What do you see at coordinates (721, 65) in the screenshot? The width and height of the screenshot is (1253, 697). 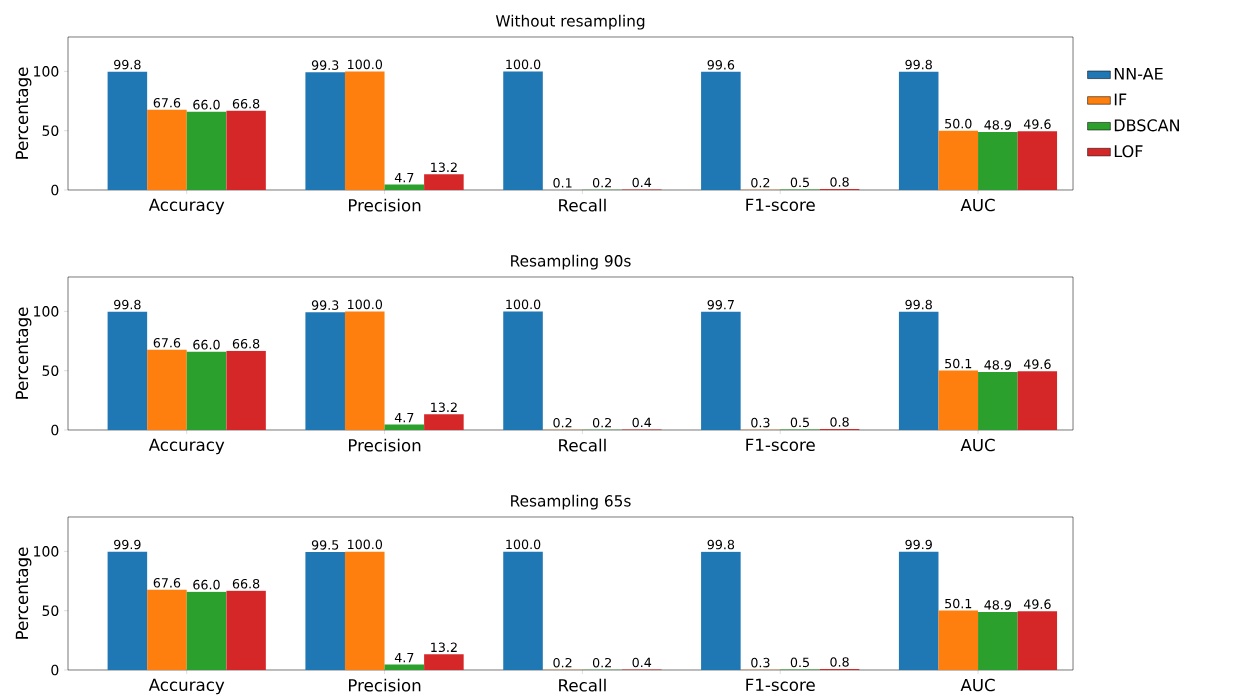 I see `data-label: 99.6` at bounding box center [721, 65].